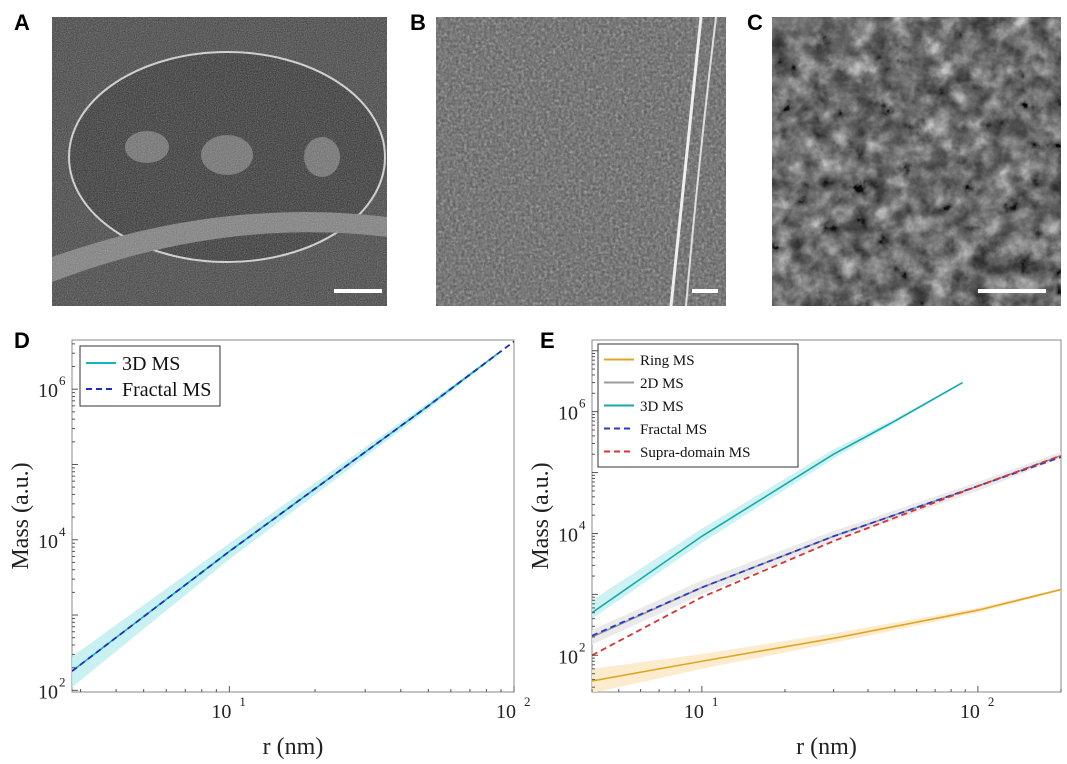 The width and height of the screenshot is (1067, 764). Describe the element at coordinates (991, 701) in the screenshot. I see `x-tick-exp-e-1: 2` at that location.